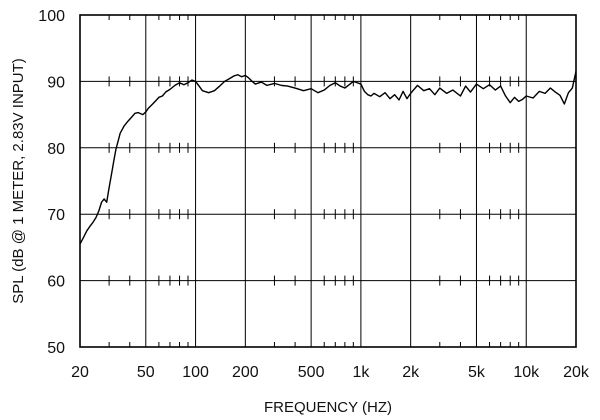 The width and height of the screenshot is (600, 420). What do you see at coordinates (56, 149) in the screenshot?
I see `y-tick-label: 80` at bounding box center [56, 149].